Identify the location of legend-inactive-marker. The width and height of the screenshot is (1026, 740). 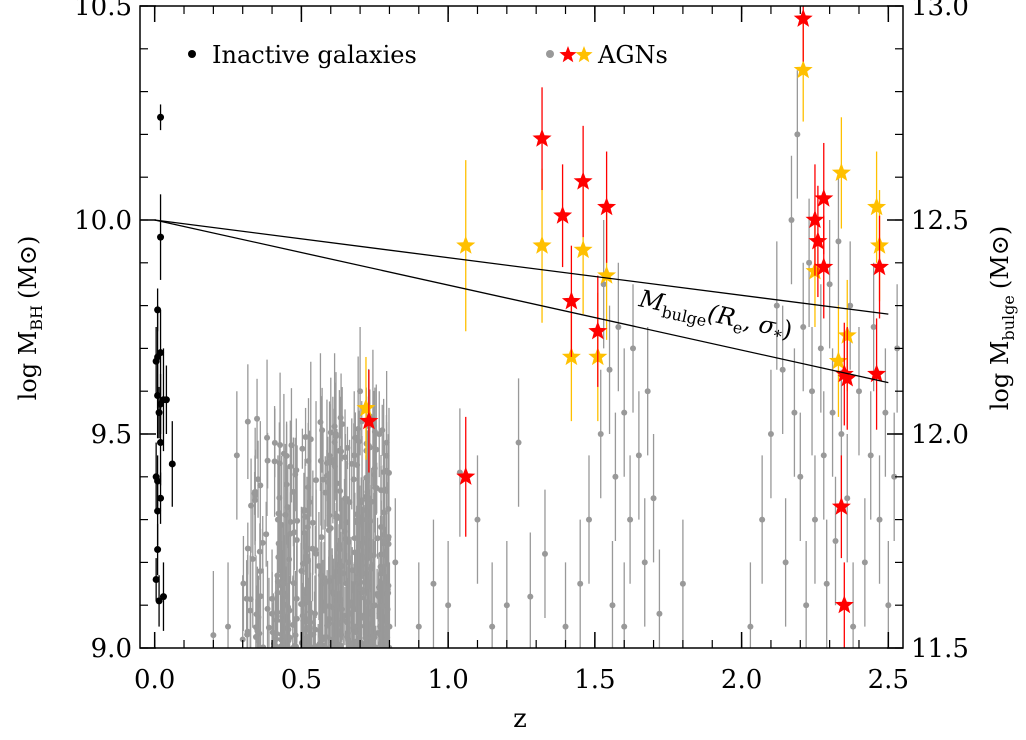
(192, 54).